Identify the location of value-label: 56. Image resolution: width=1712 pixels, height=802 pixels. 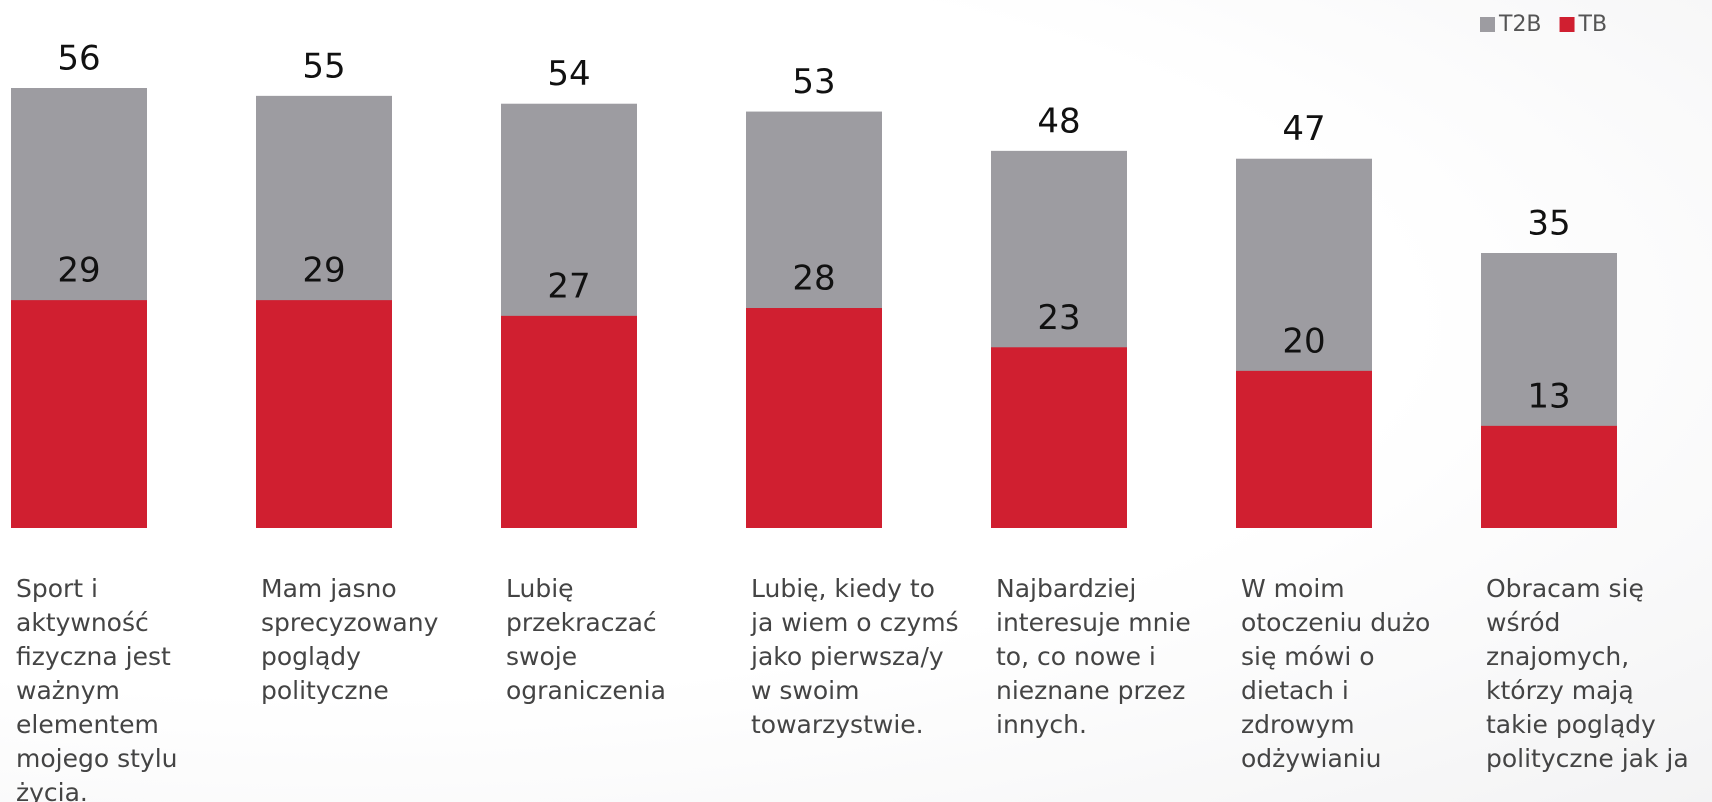
(78, 59).